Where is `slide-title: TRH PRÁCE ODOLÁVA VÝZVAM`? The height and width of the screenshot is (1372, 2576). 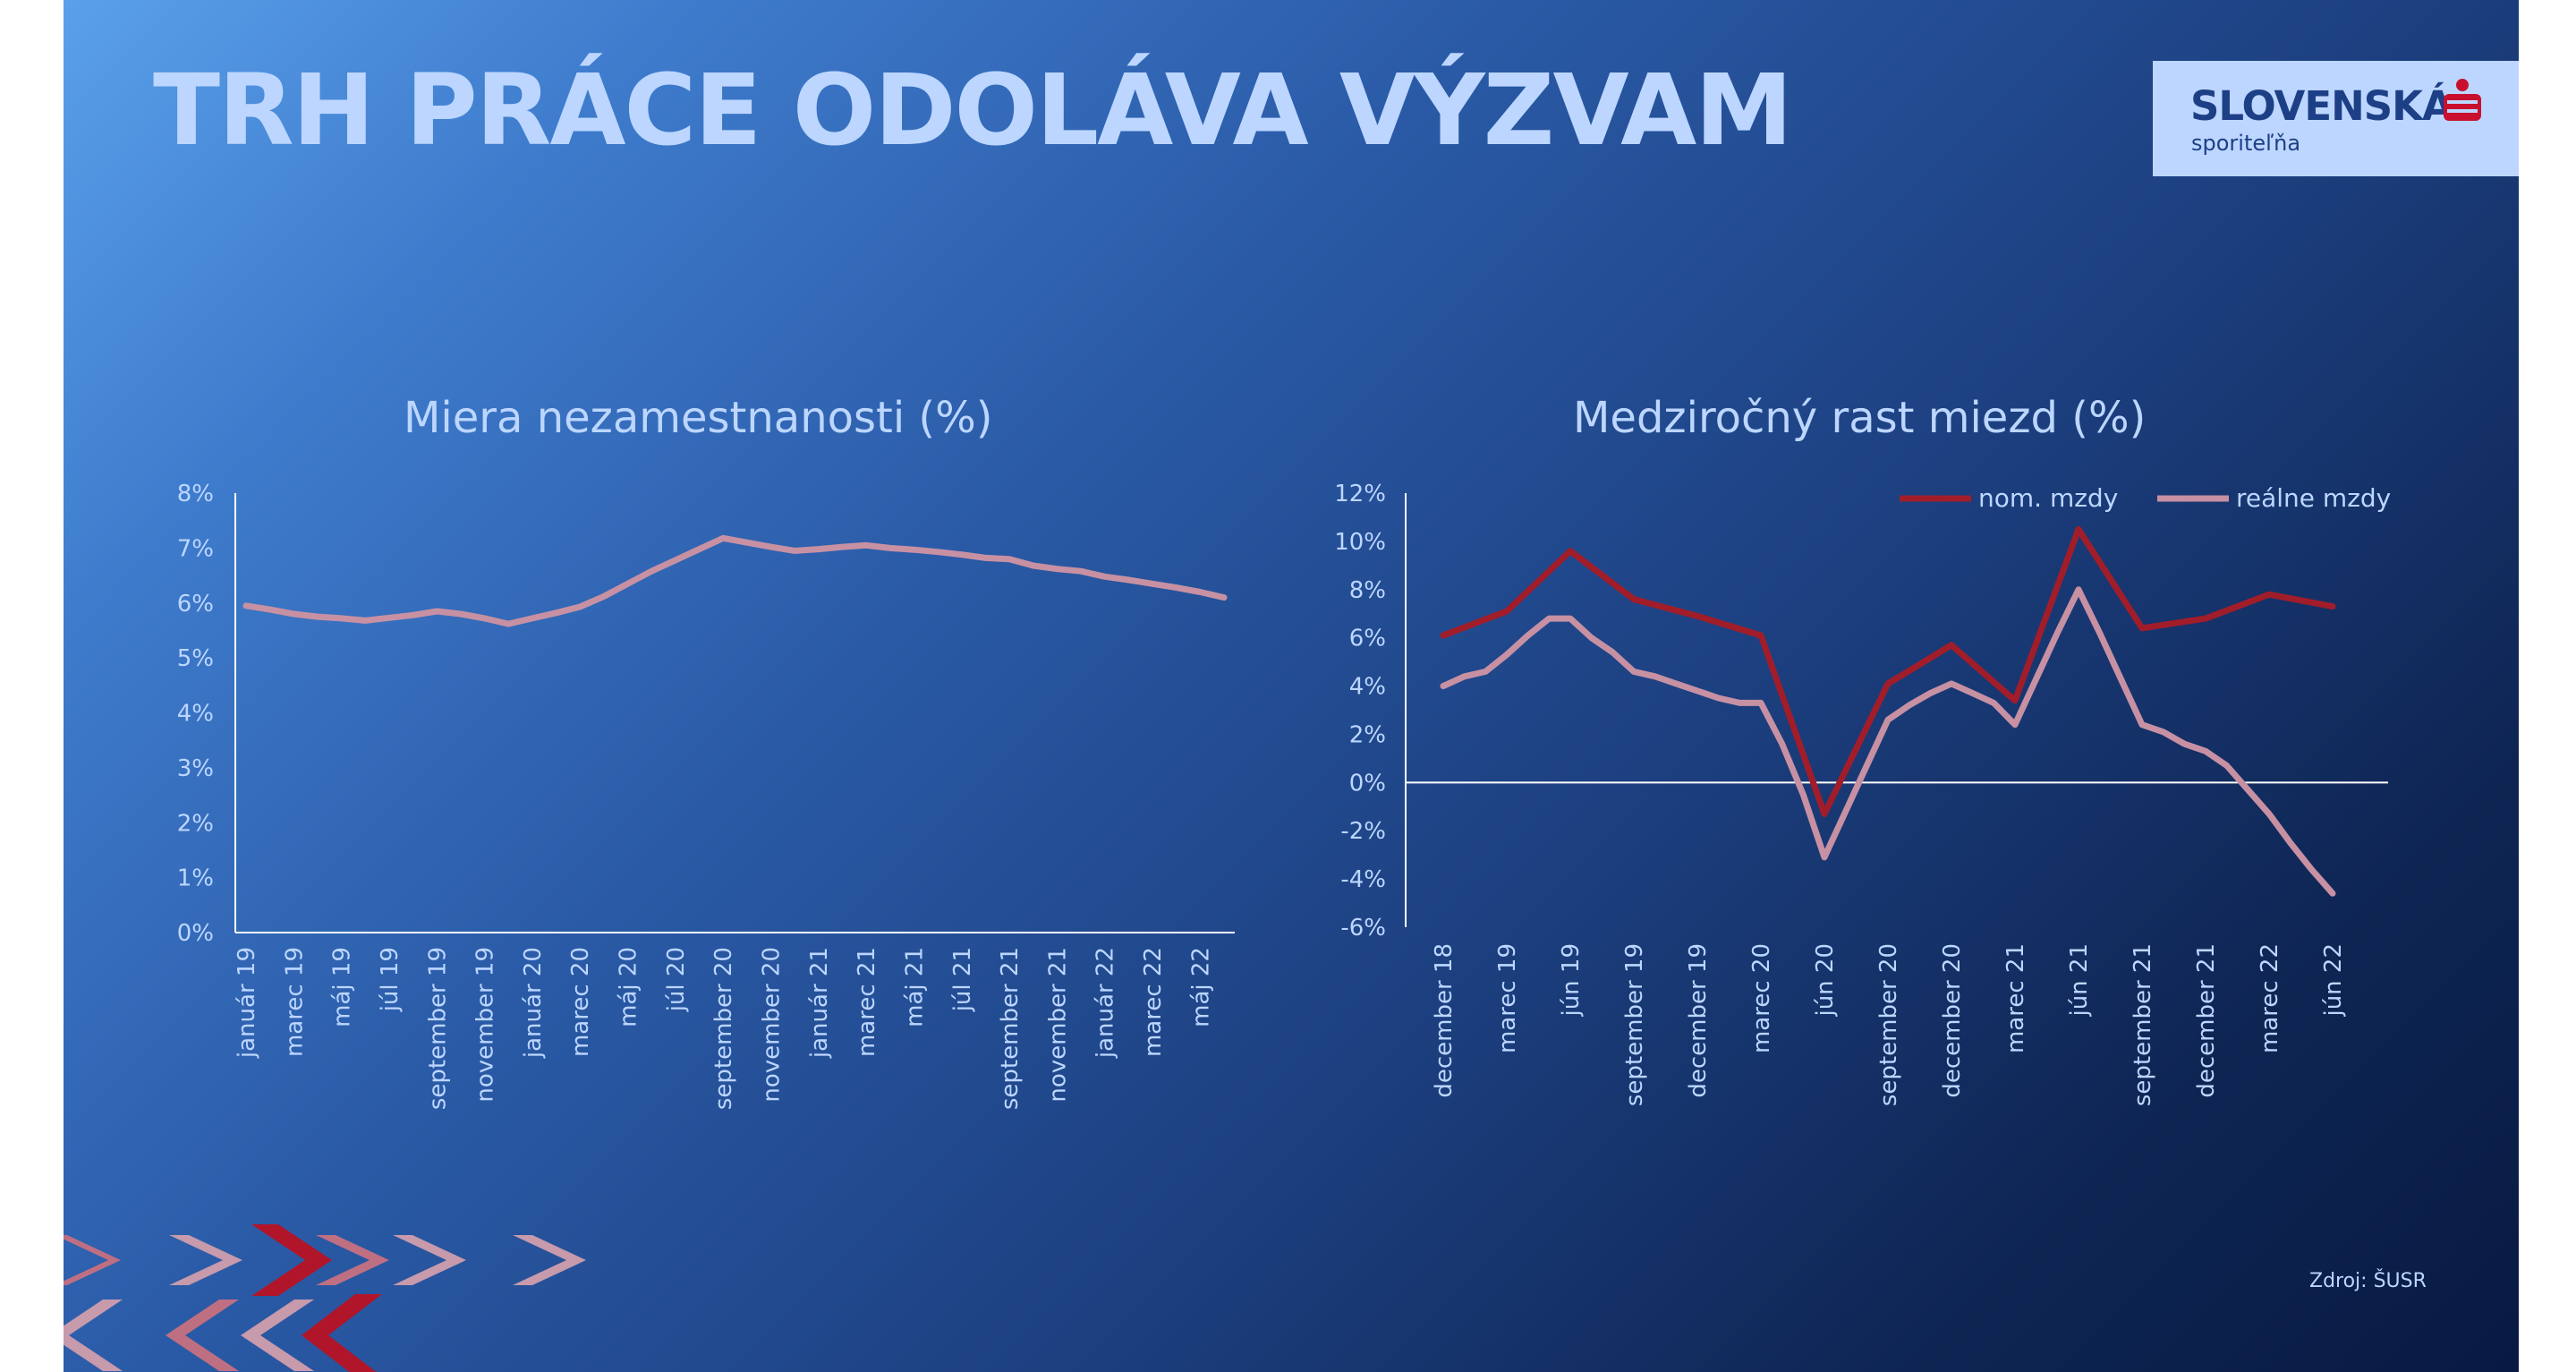
slide-title: TRH PRÁCE ODOLÁVA VÝZVAM is located at coordinates (973, 110).